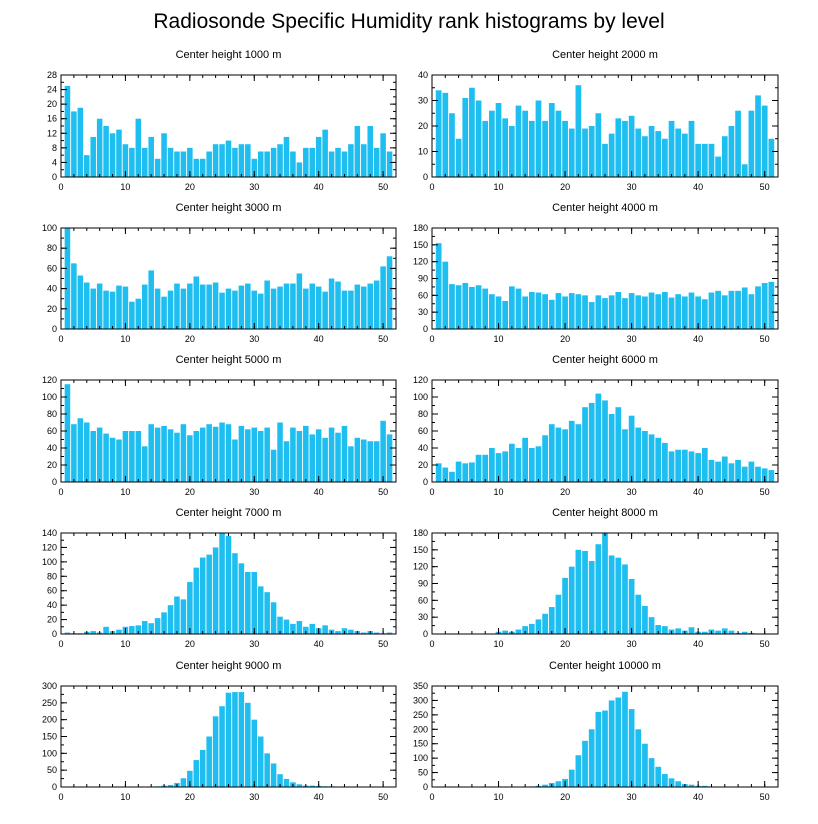 The image size is (818, 824). I want to click on x-tick-label: 0, so click(431, 339).